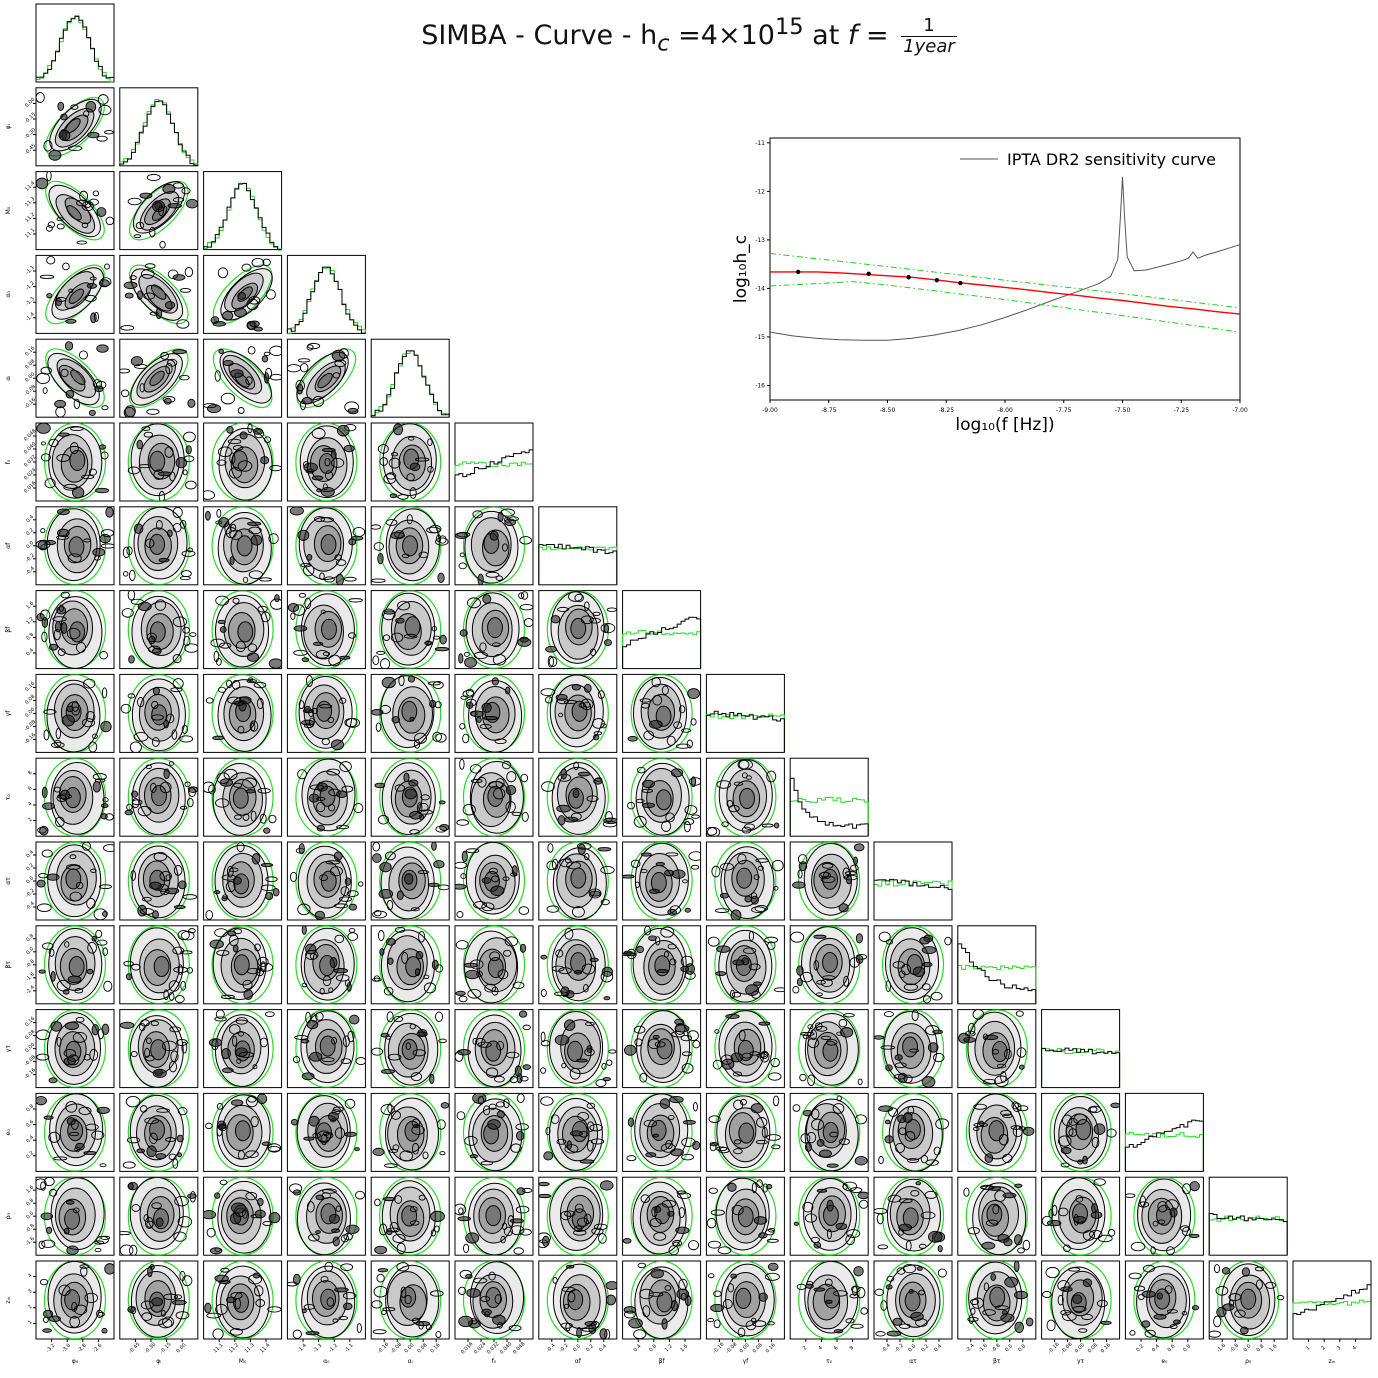  Describe the element at coordinates (326, 462) in the screenshot. I see `prior-contour` at that location.